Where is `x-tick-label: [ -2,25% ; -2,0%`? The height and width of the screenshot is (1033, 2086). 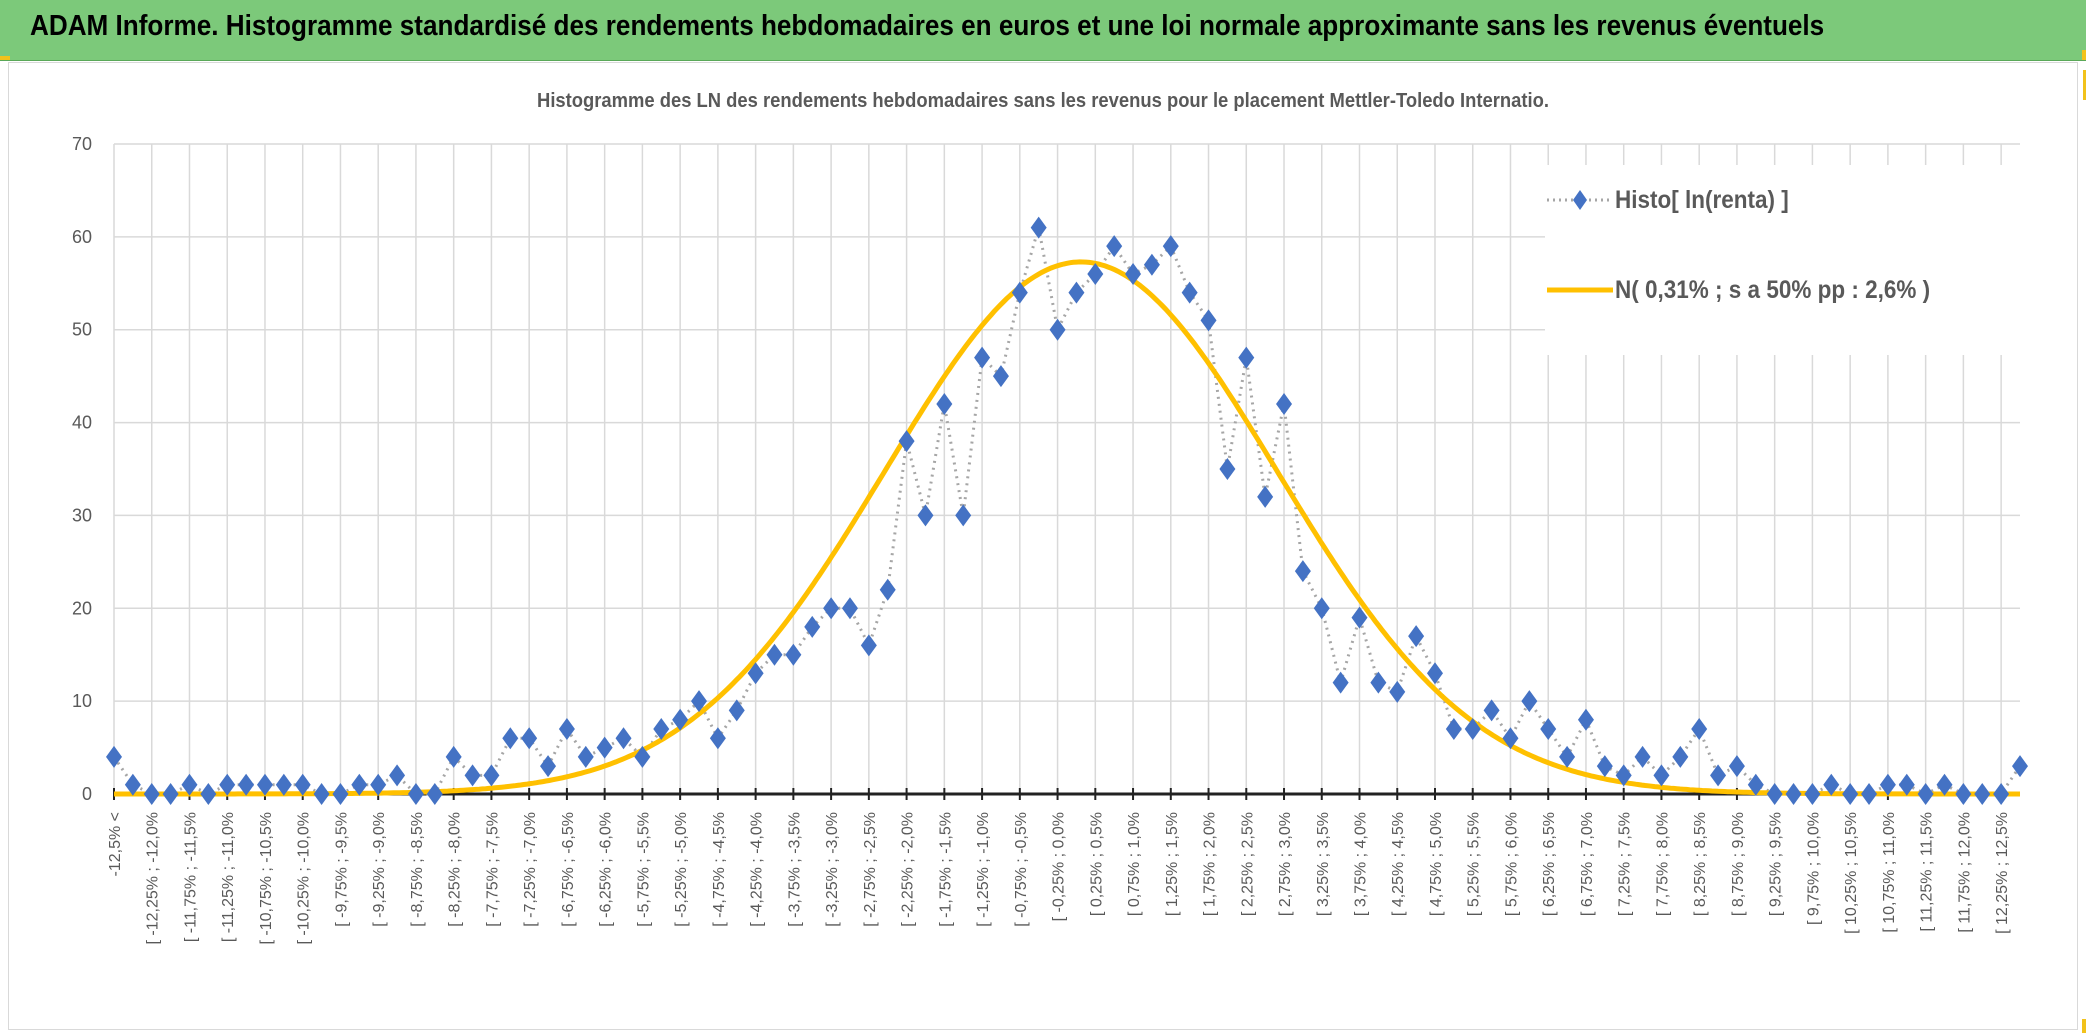 x-tick-label: [ -2,25% ; -2,0% is located at coordinates (908, 869).